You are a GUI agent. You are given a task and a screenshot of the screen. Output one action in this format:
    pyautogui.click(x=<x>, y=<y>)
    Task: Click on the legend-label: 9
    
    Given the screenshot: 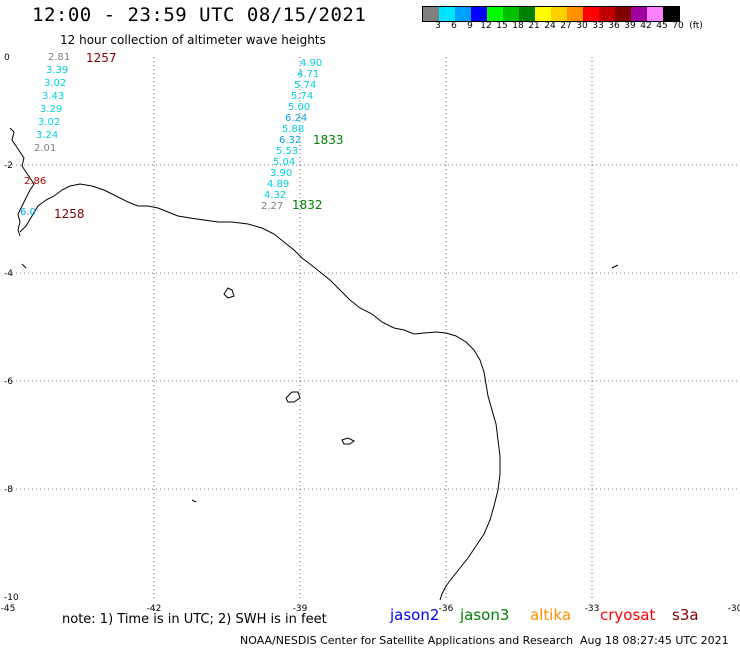 What is the action you would take?
    pyautogui.click(x=470, y=26)
    